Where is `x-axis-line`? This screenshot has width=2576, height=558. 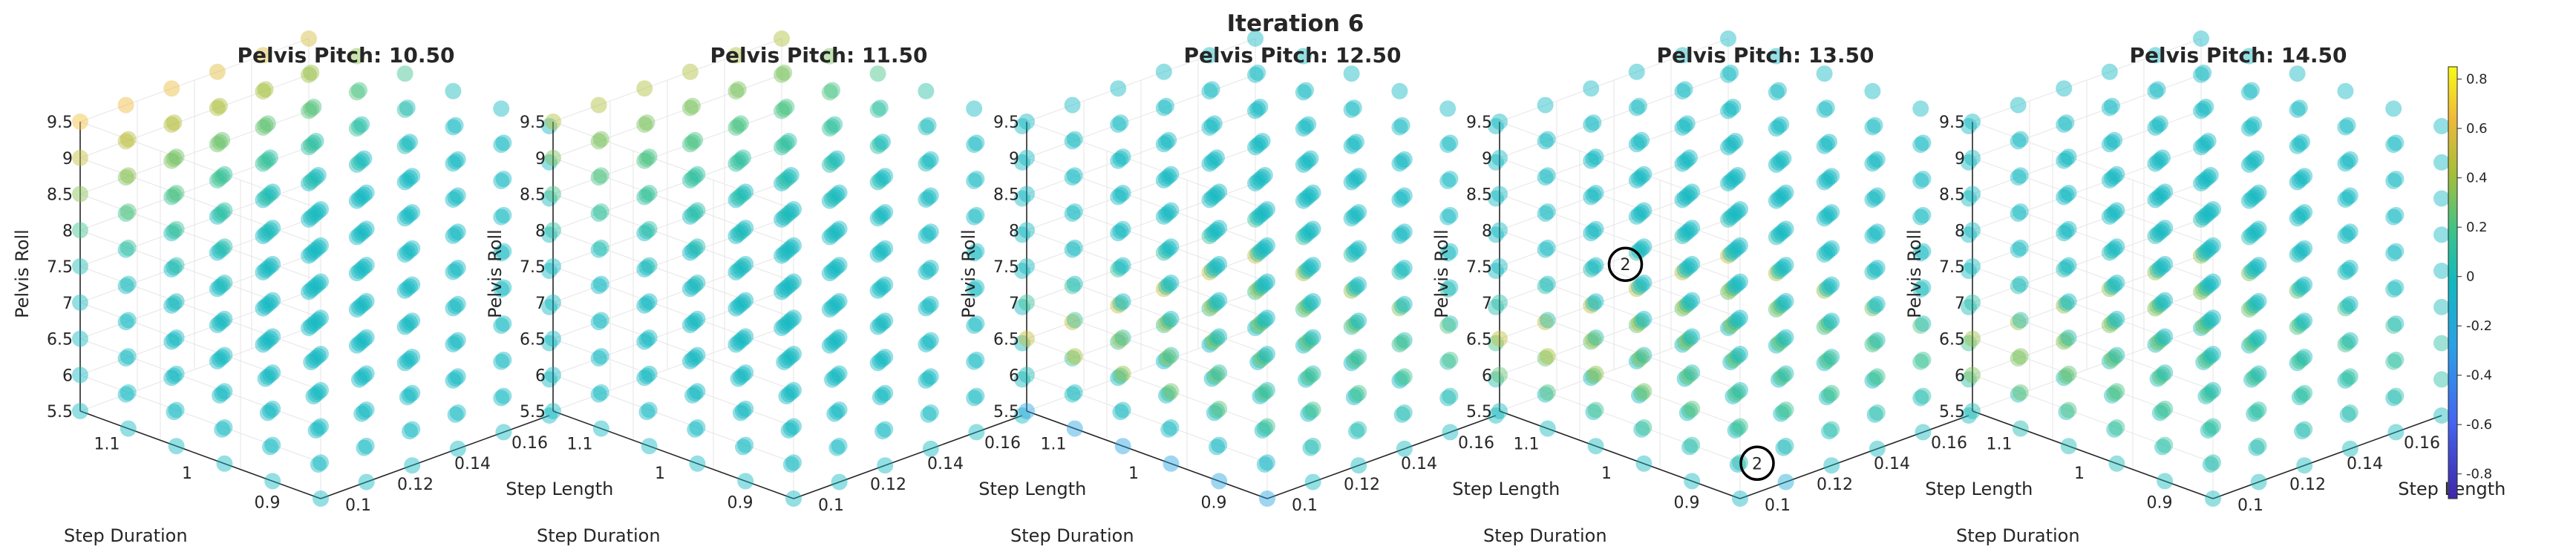
x-axis-line is located at coordinates (908, 457).